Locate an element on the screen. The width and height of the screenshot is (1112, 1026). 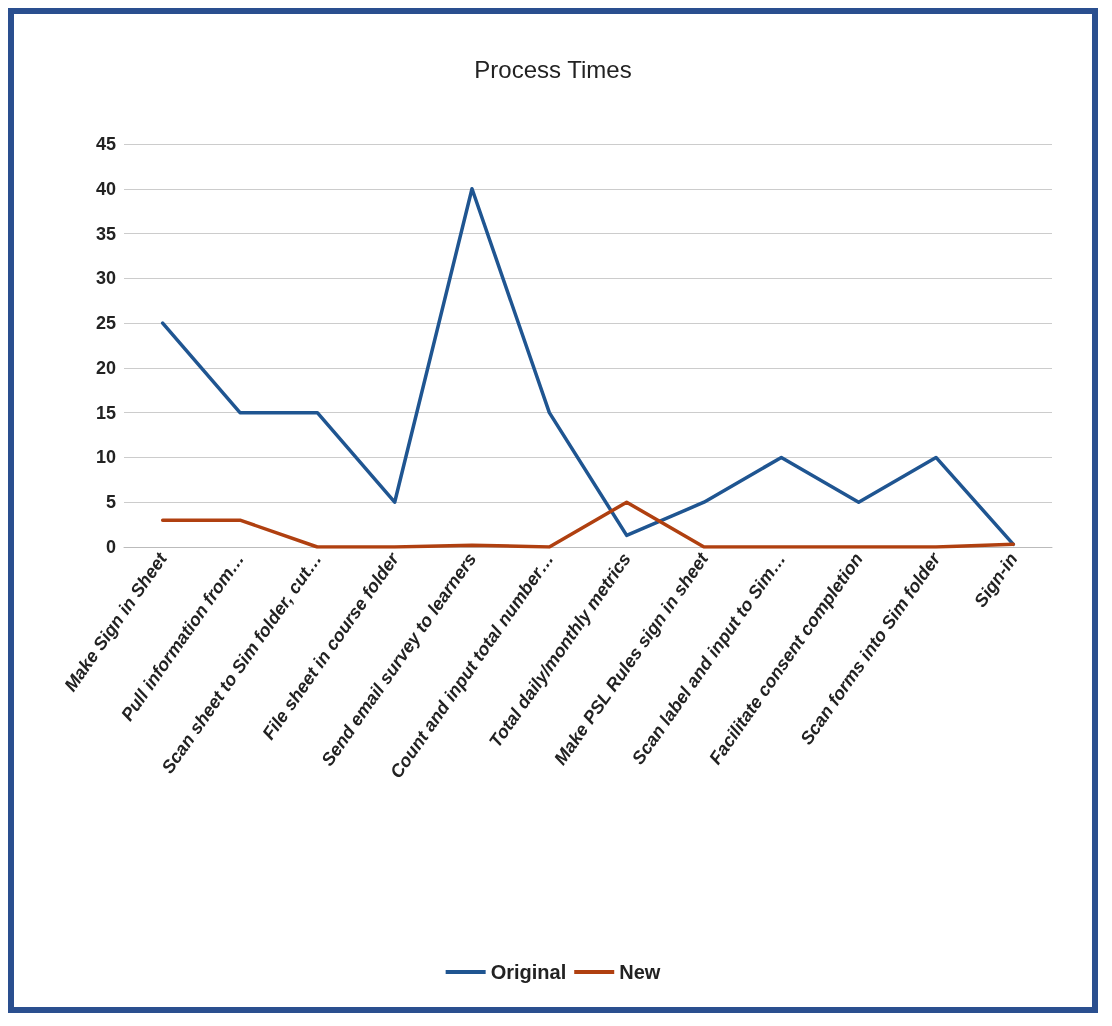
y-tick-label: 5 is located at coordinates (110, 502).